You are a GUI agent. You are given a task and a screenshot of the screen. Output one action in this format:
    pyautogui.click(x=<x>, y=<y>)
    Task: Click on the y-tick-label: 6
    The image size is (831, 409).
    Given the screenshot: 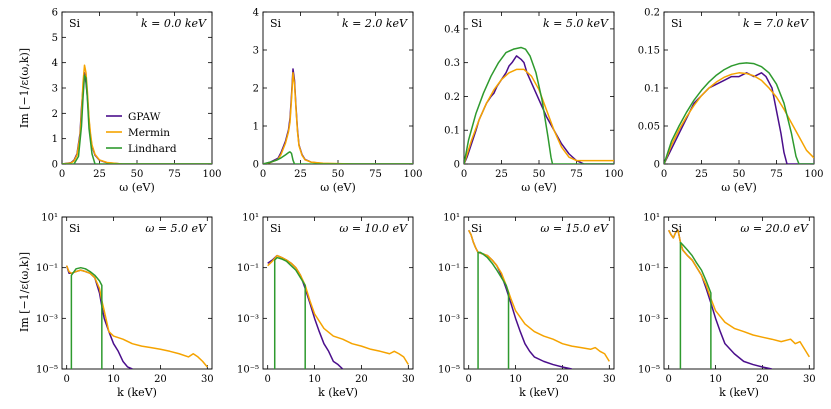 What is the action you would take?
    pyautogui.click(x=55, y=13)
    